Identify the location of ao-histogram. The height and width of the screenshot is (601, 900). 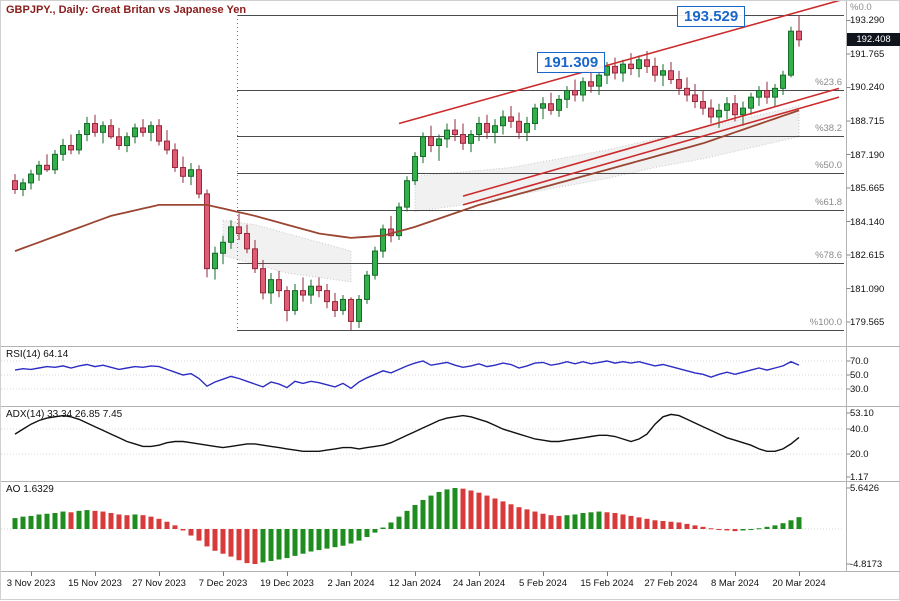
(407, 526).